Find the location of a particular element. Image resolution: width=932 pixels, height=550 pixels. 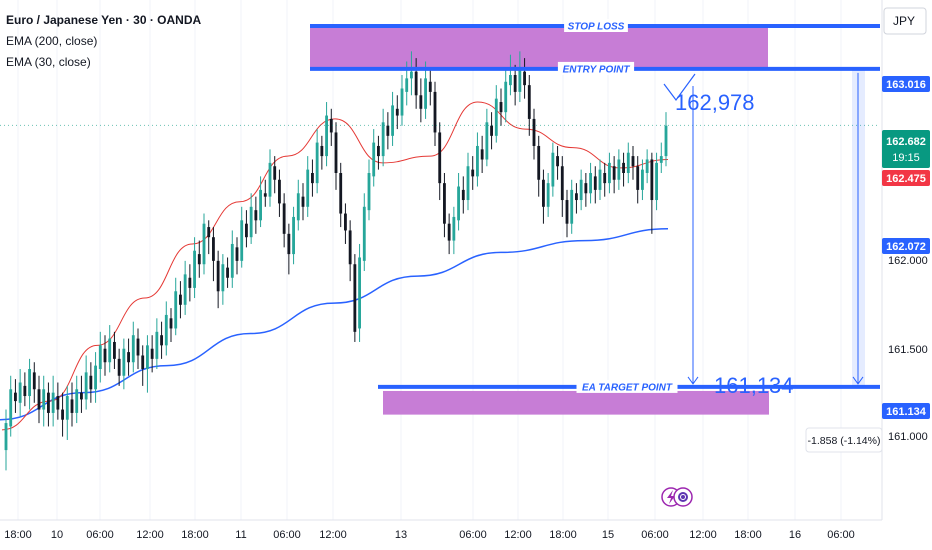

ema200-badge-bg is located at coordinates (906, 246).